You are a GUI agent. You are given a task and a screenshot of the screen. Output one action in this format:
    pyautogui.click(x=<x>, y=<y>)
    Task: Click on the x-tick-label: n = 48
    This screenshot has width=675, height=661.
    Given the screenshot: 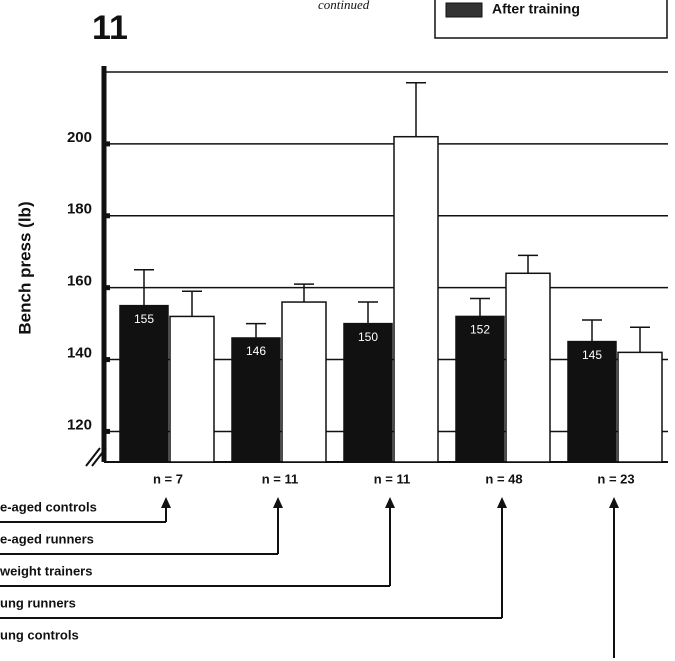 What is the action you would take?
    pyautogui.click(x=503, y=478)
    